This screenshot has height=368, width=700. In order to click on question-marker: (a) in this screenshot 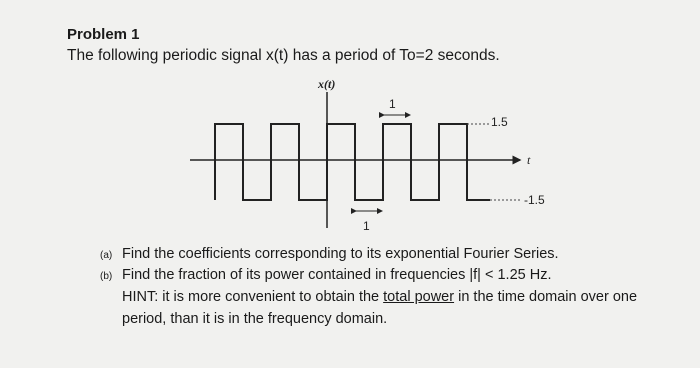, I will do `click(106, 255)`.